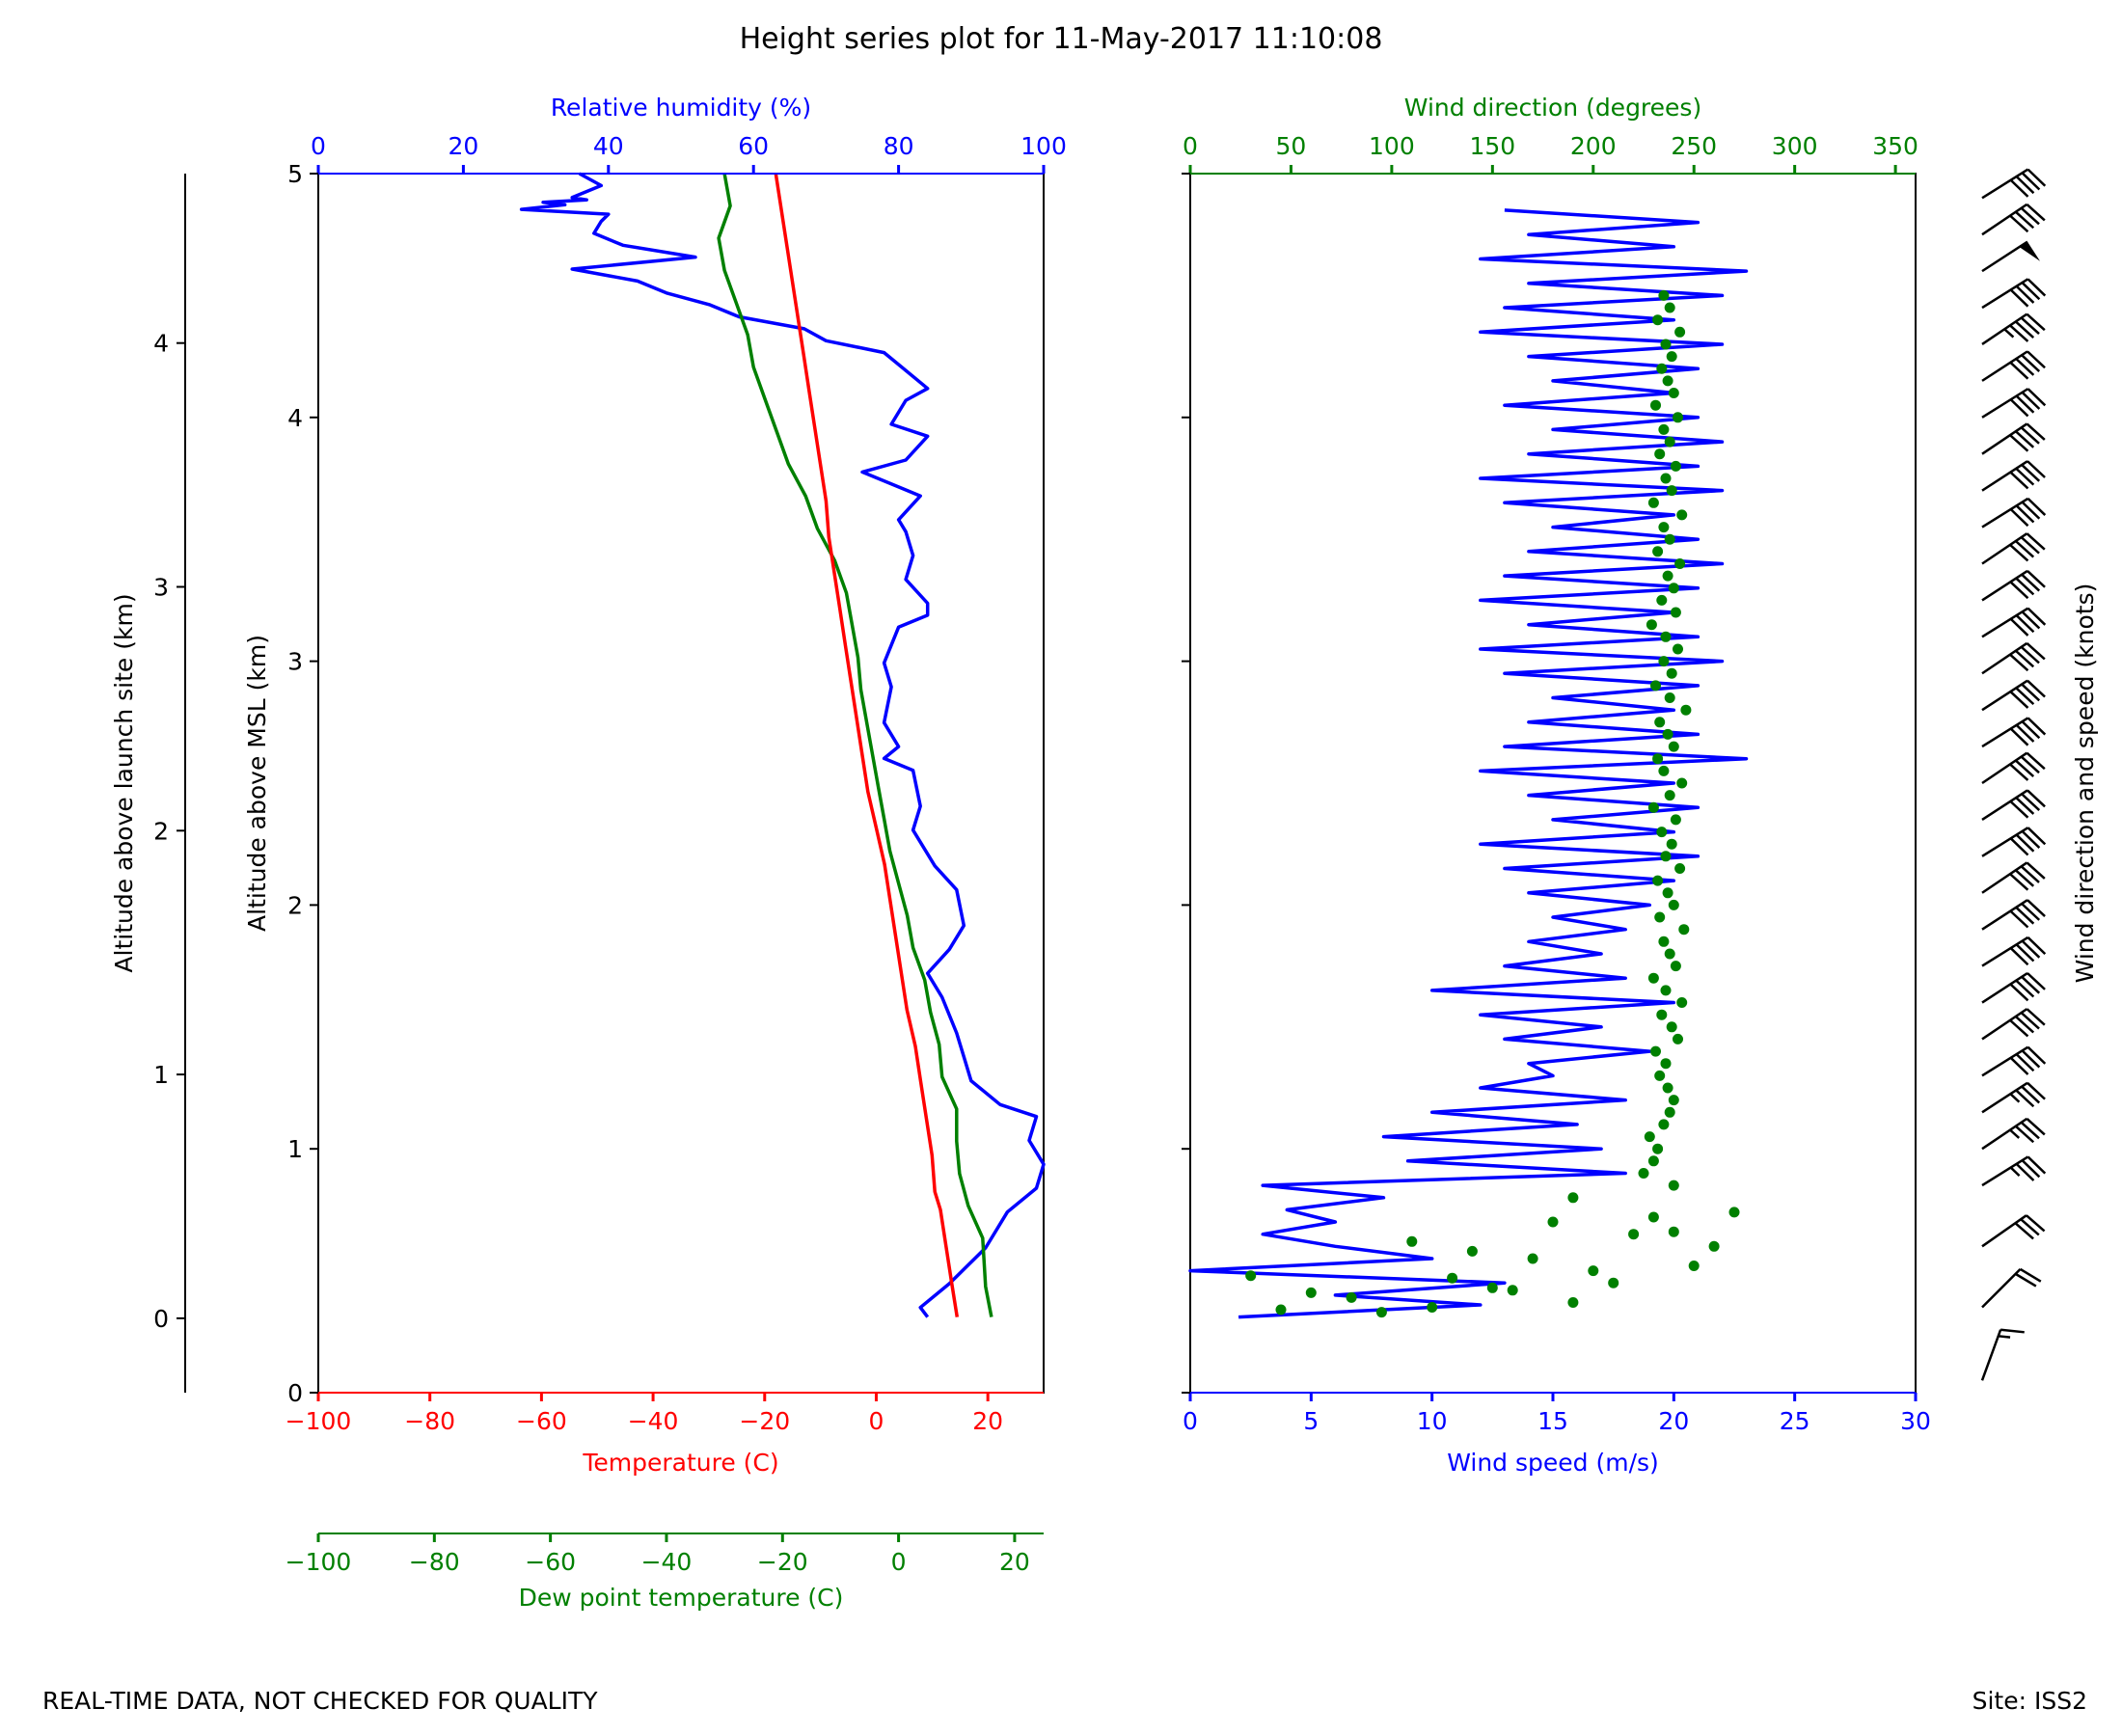  I want to click on msl-tick-label: 3, so click(295, 662).